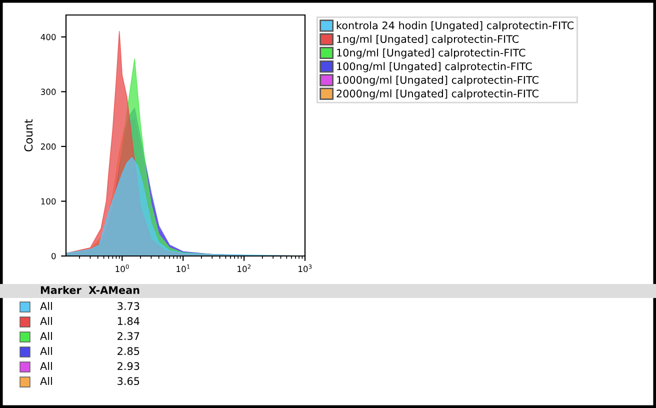 This screenshot has width=656, height=408. Describe the element at coordinates (183, 268) in the screenshot. I see `x-tick-label: 10$^{1}$` at that location.